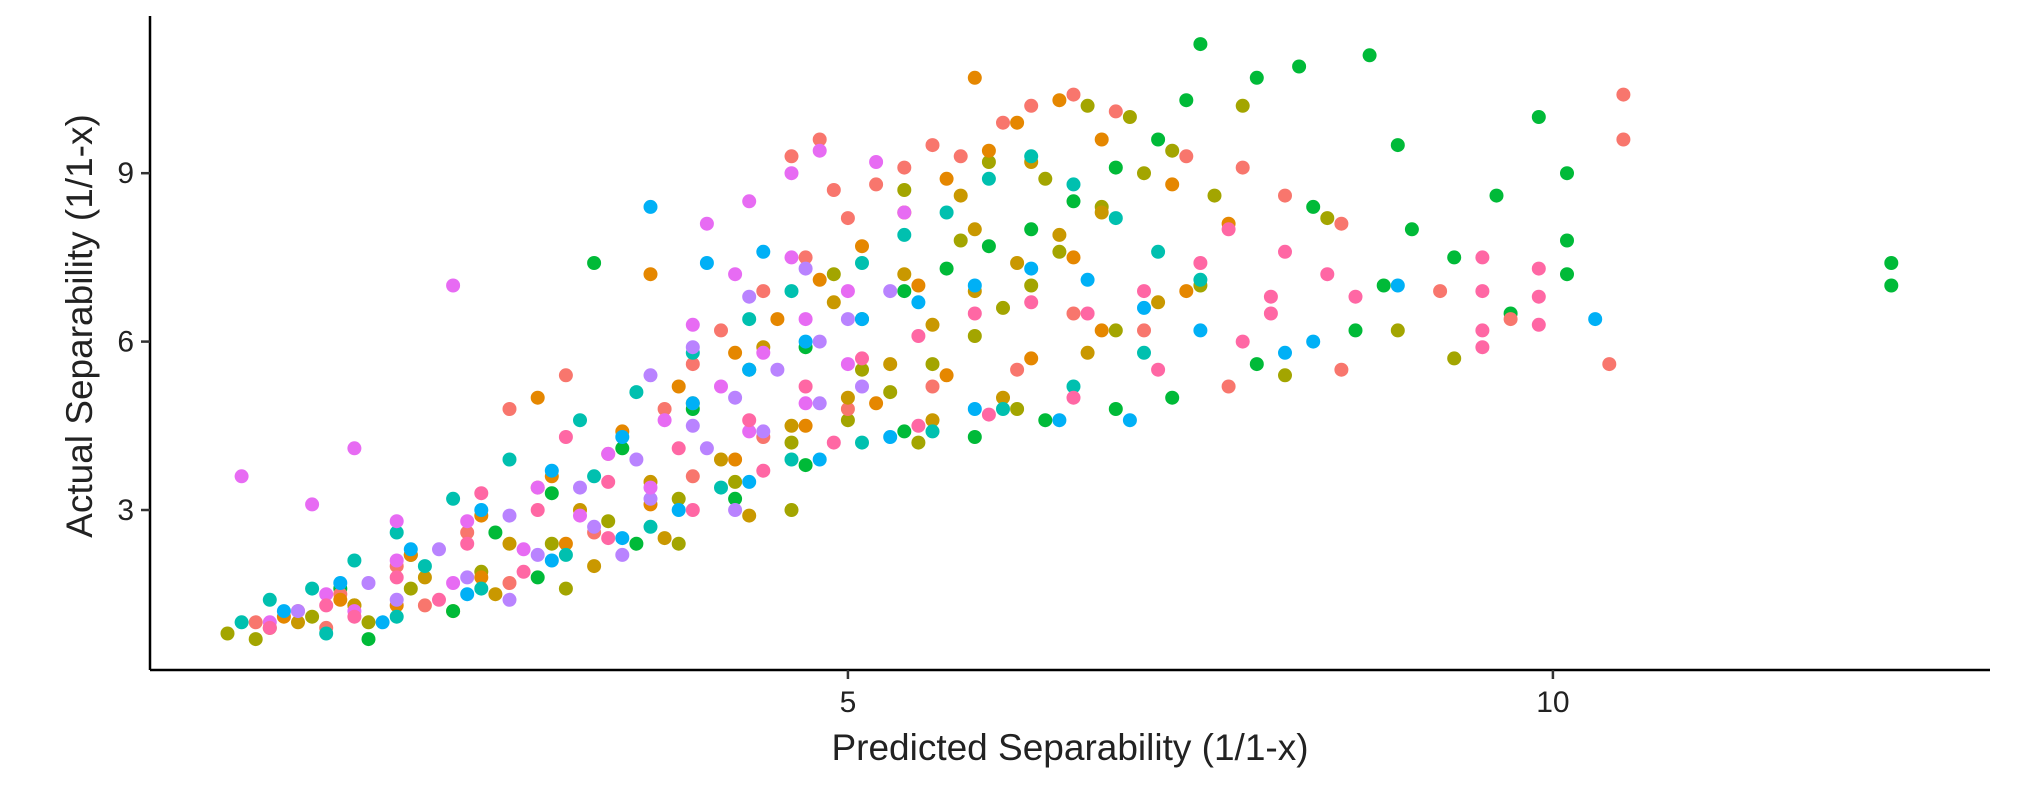 This screenshot has width=2022, height=797. Describe the element at coordinates (594, 440) in the screenshot. I see `series-group` at that location.